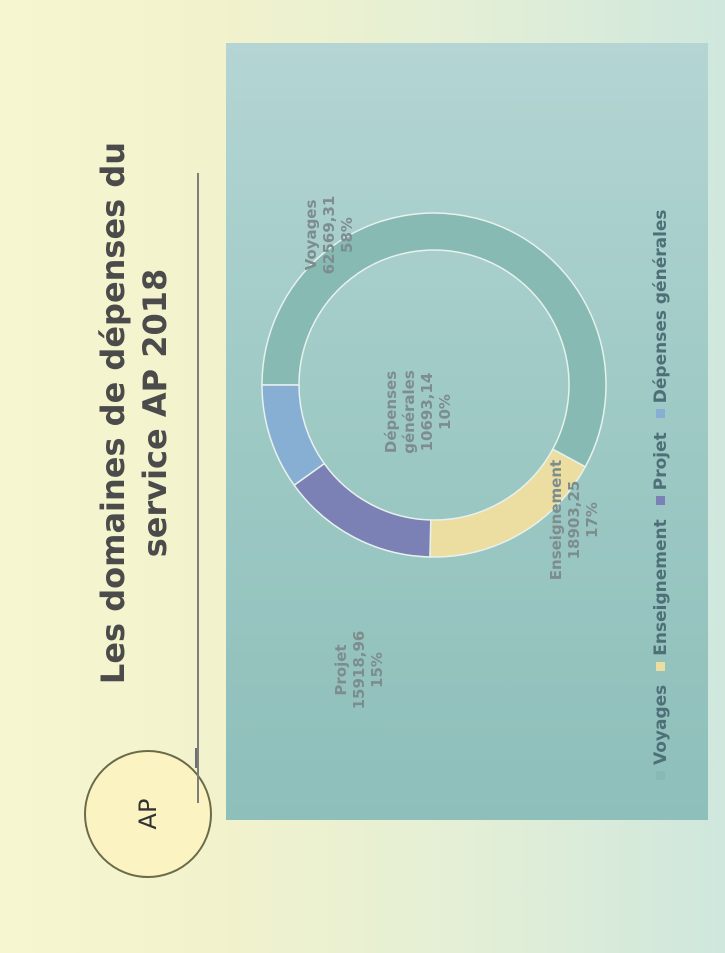  I want to click on slide-title-line-2: service AP 2018, so click(155, 413).